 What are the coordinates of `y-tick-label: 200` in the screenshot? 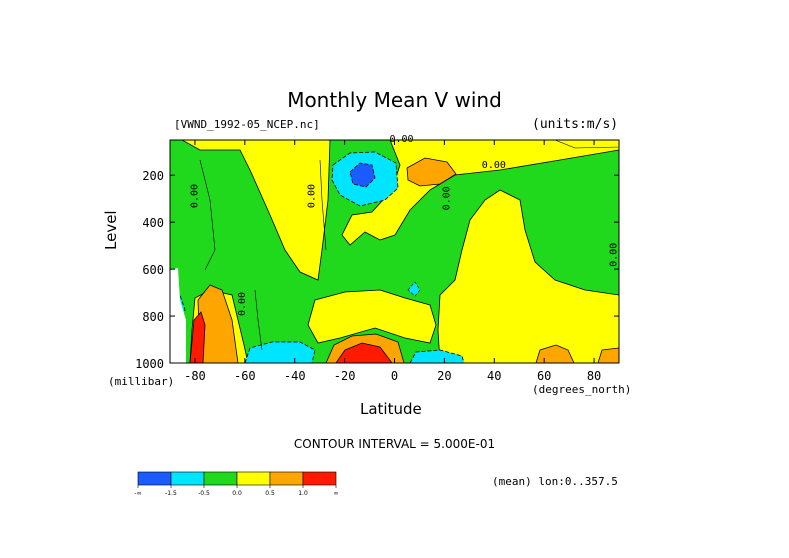 It's located at (153, 176).